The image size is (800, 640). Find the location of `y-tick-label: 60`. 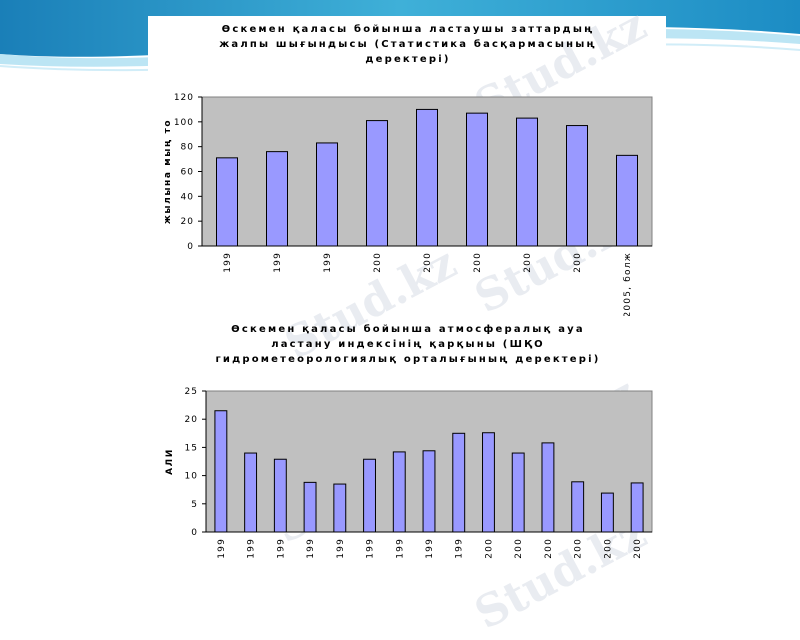

y-tick-label: 60 is located at coordinates (187, 173).